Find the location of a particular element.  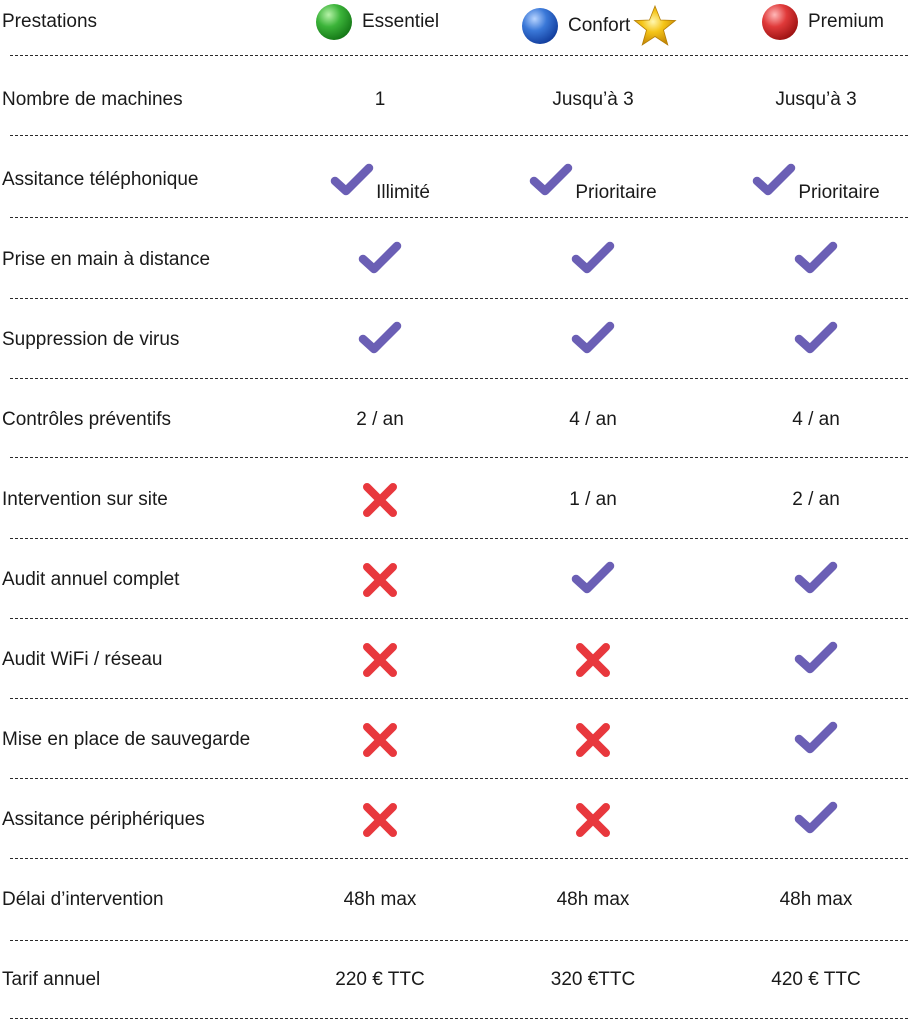

row-cell: 1 is located at coordinates (380, 100).